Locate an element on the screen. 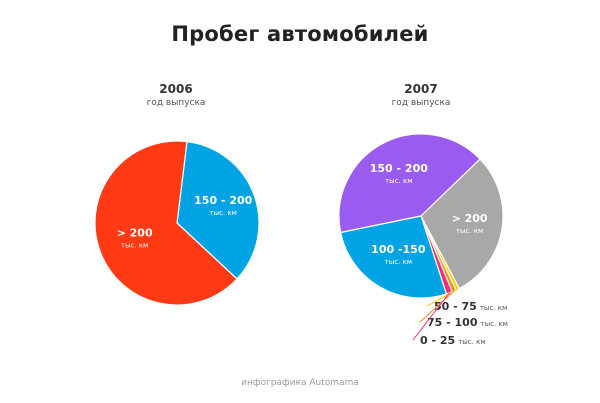  pie-2006-label-0: 150 - 200 тыс. км is located at coordinates (223, 205).